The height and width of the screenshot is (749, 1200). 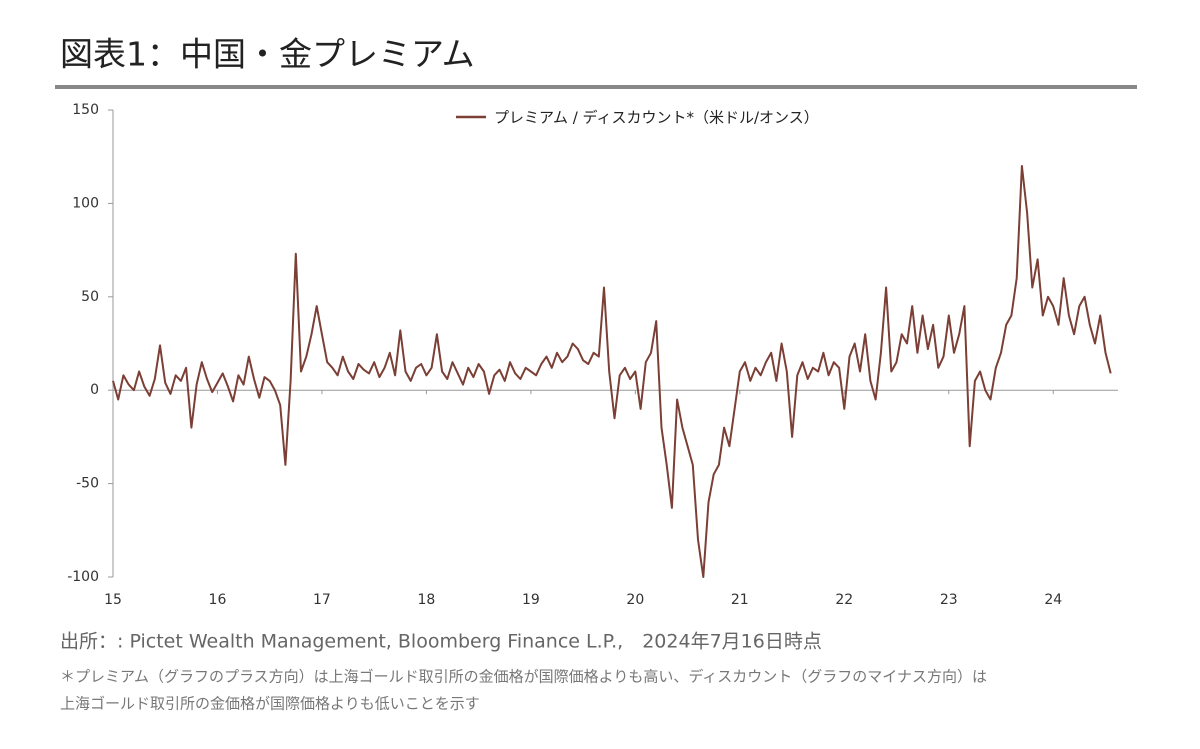 I want to click on x-tick-label: 18, so click(x=426, y=600).